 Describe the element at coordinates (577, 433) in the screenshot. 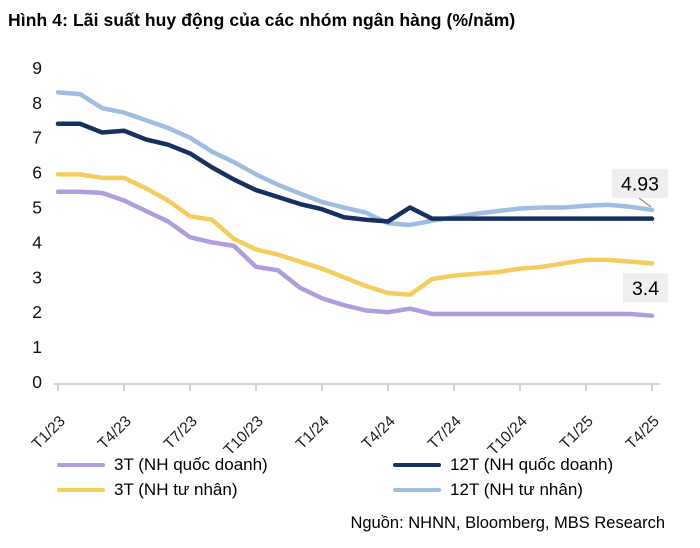

I see `svg-text: T1/25` at that location.